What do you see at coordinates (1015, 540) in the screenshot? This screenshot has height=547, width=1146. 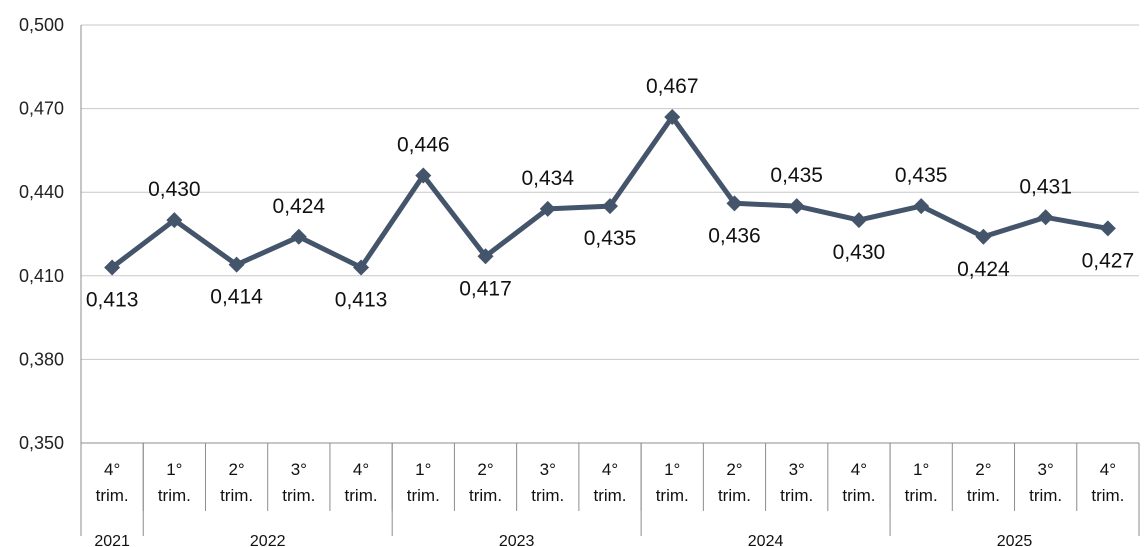 I see `year-label: 2025` at bounding box center [1015, 540].